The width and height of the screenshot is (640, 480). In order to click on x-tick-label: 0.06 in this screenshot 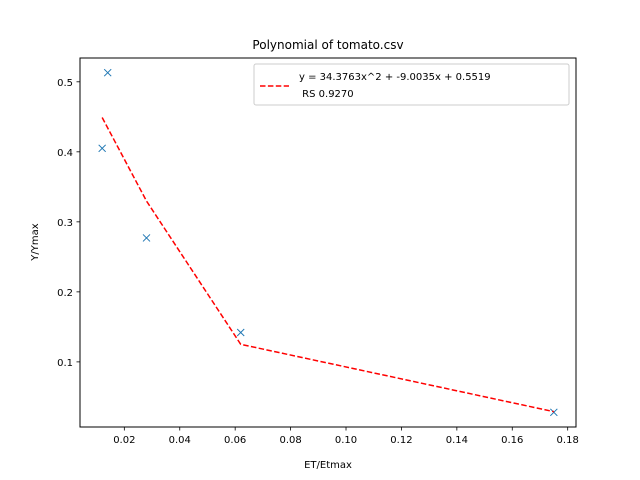, I will do `click(235, 440)`.